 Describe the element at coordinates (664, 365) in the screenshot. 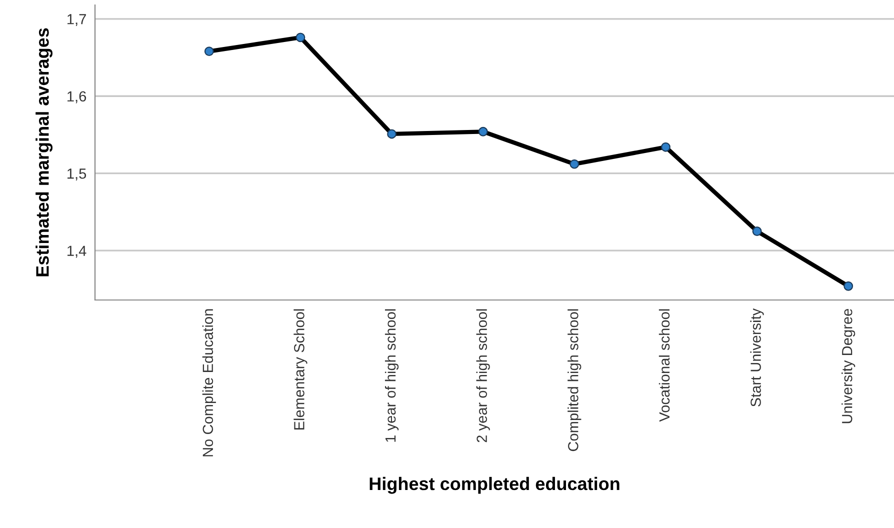

I see `x-tick-label: Vocational school` at that location.